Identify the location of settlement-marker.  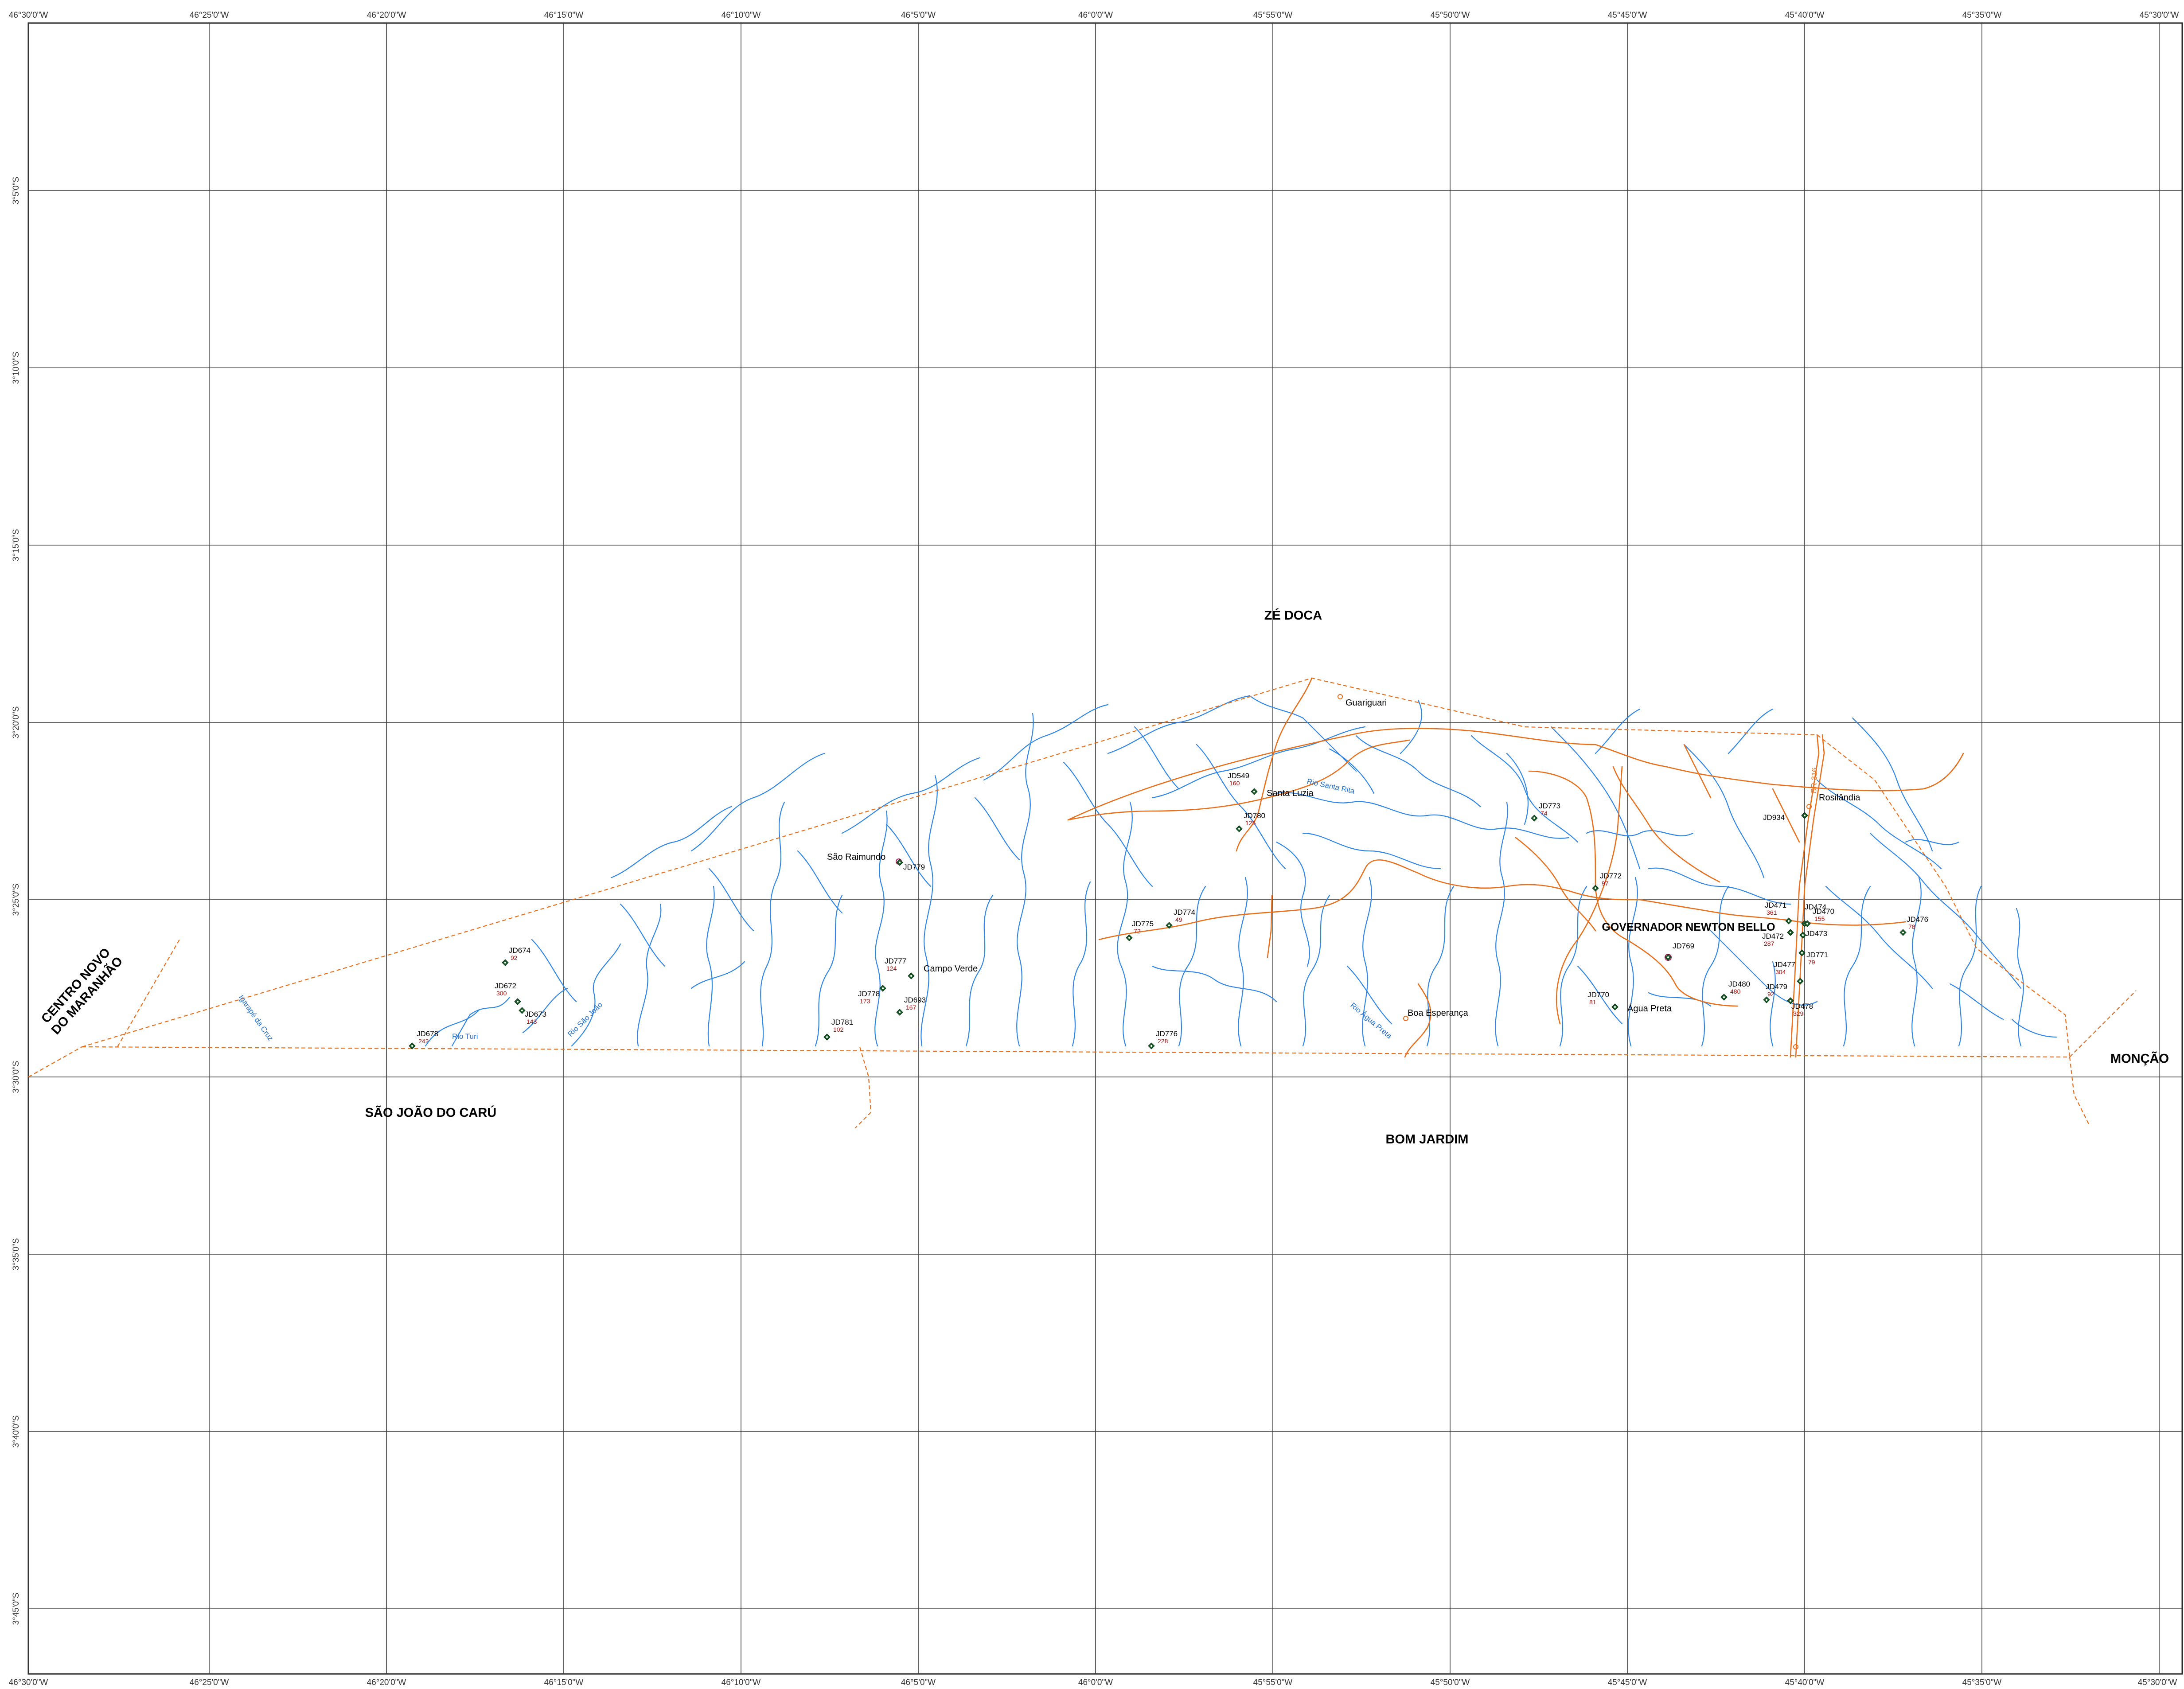
(1795, 1046).